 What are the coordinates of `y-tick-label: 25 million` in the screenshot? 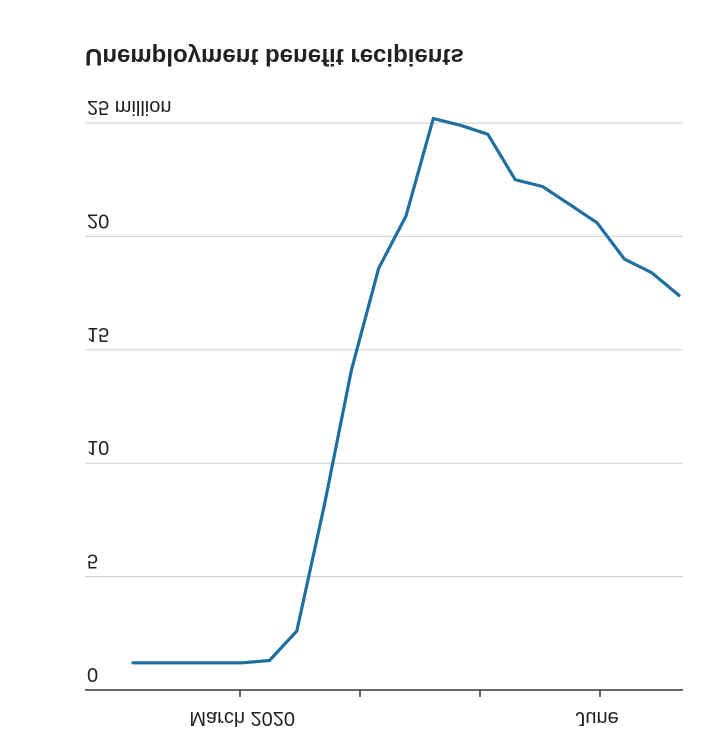 It's located at (129, 107).